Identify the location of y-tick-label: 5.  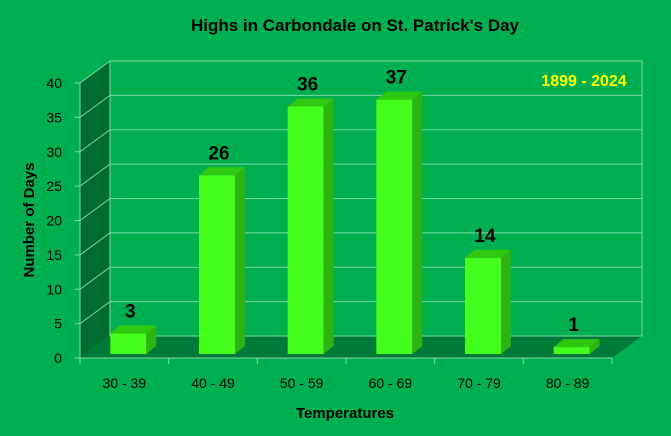
(58, 324).